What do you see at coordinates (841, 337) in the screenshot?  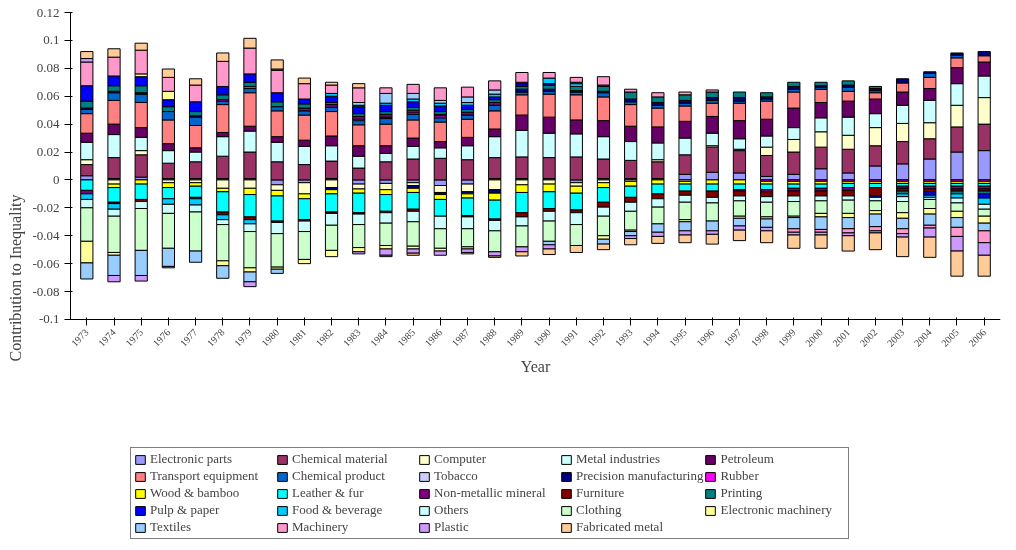 I see `x-tick-label: 2001` at bounding box center [841, 337].